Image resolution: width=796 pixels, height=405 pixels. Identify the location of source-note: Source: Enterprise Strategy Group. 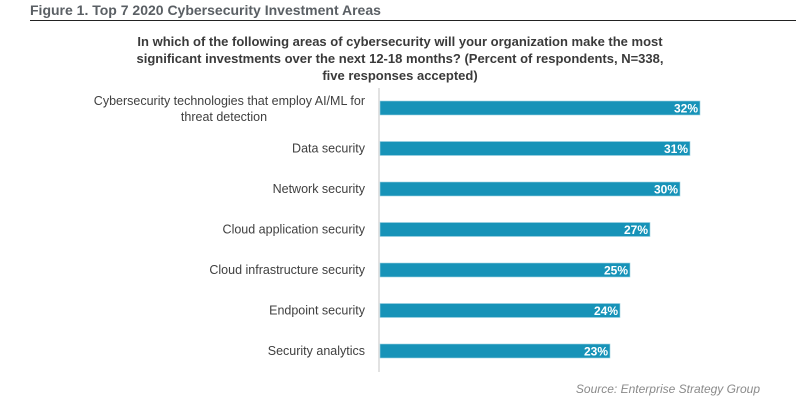
(667, 389).